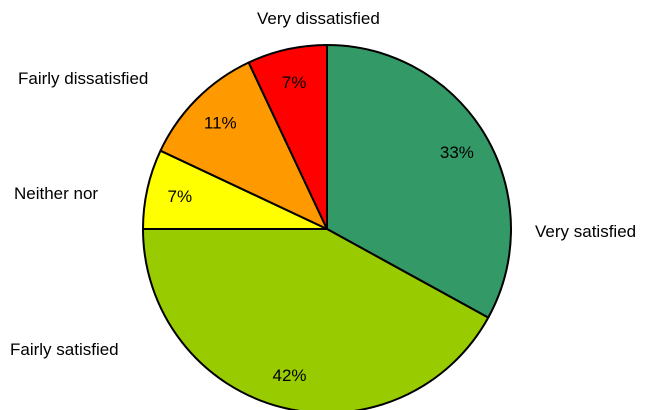 Image resolution: width=662 pixels, height=410 pixels. What do you see at coordinates (83, 78) in the screenshot?
I see `pie-category-label: Fairly dissatisfied` at bounding box center [83, 78].